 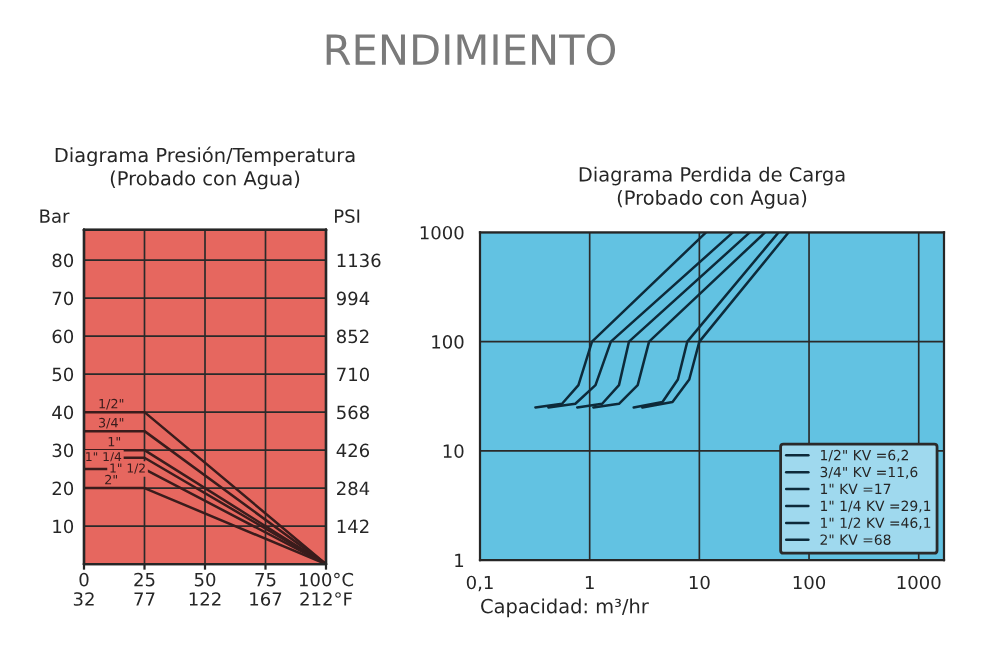 What do you see at coordinates (712, 176) in the screenshot?
I see `chart-title: Diagrama Perdida de Carga` at bounding box center [712, 176].